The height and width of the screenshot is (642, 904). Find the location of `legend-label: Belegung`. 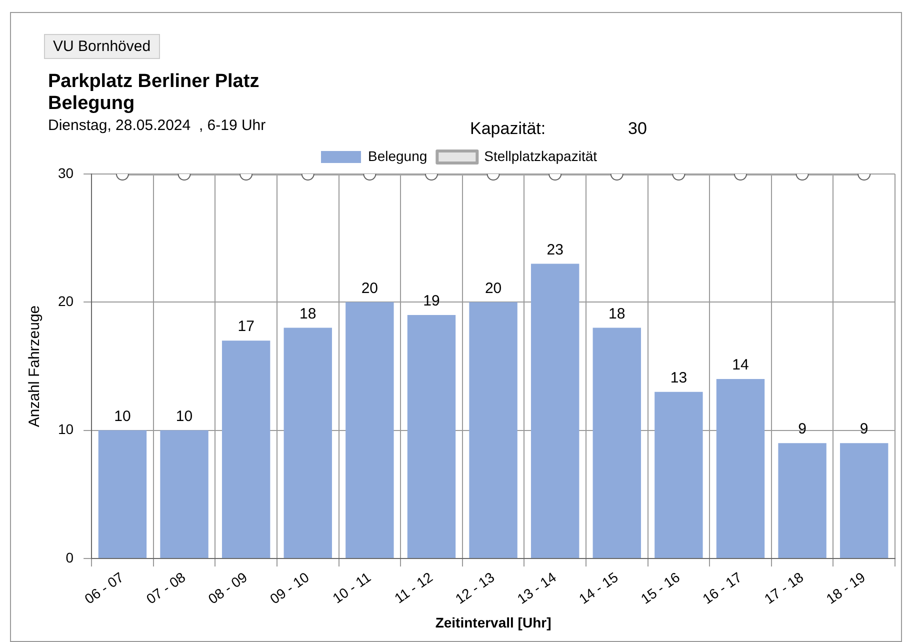

legend-label: Belegung is located at coordinates (398, 156).